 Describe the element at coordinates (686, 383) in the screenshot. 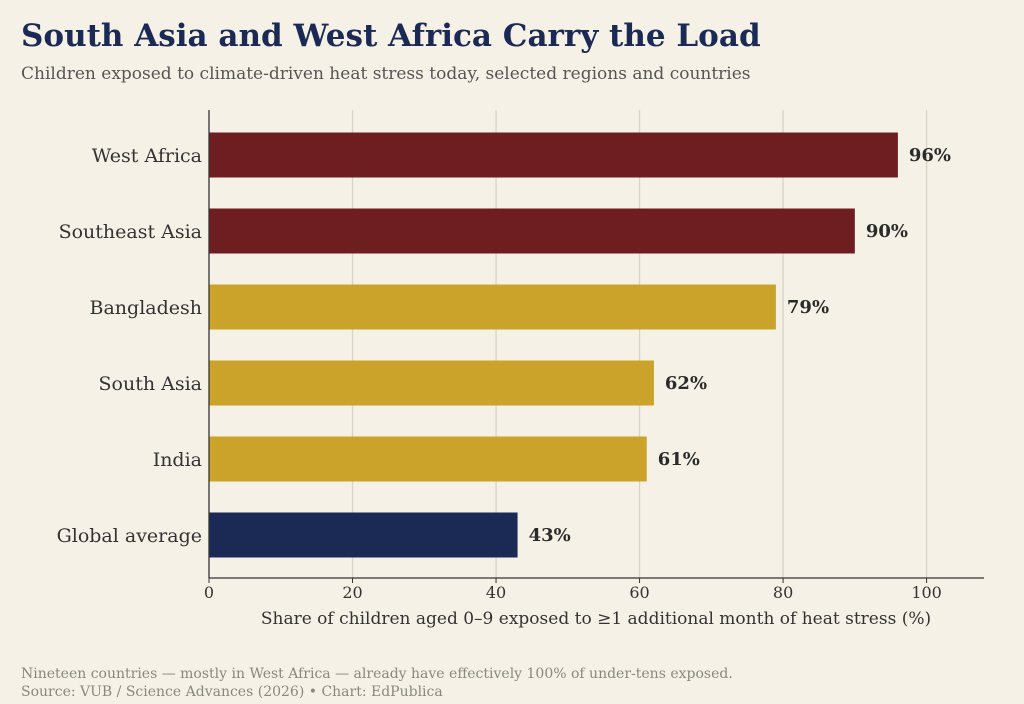

I see `bar-value-label: 62%` at that location.